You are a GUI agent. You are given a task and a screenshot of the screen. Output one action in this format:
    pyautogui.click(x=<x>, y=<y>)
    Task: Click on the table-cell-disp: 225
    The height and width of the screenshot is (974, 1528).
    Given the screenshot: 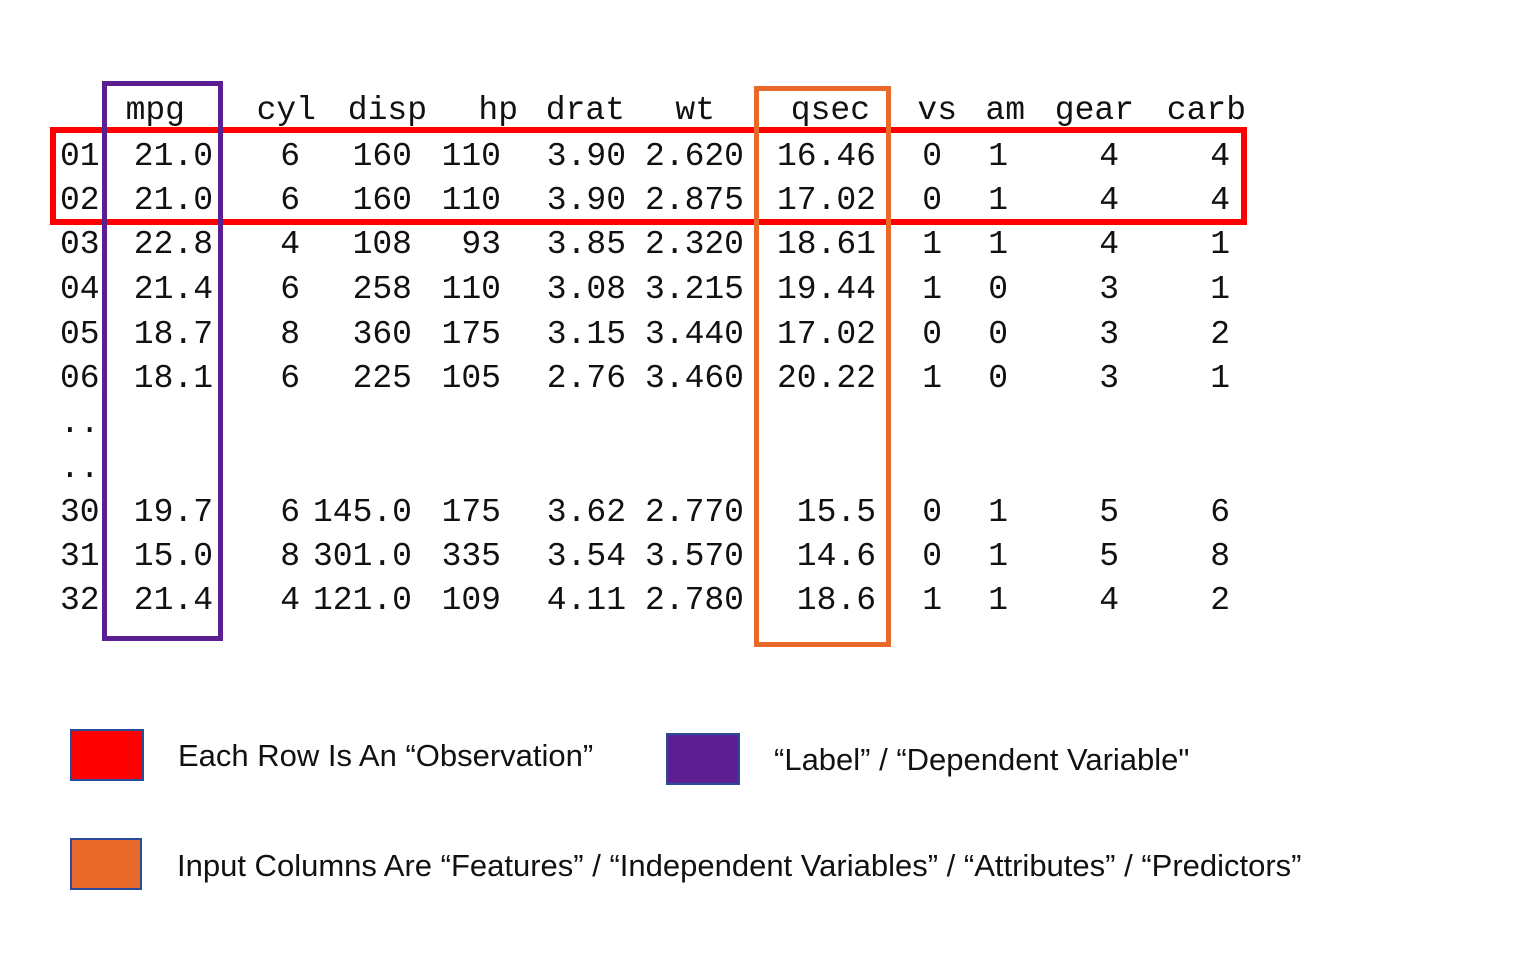 What is the action you would take?
    pyautogui.click(x=382, y=378)
    